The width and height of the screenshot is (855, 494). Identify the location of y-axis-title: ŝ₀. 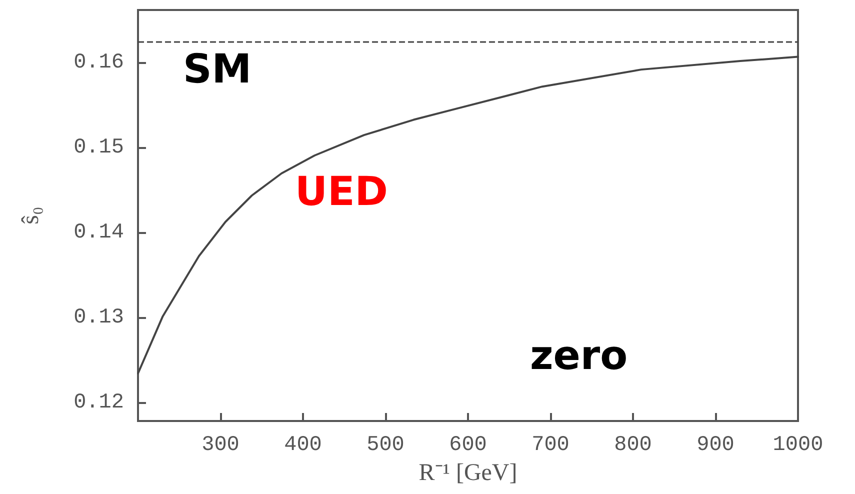
(31, 215).